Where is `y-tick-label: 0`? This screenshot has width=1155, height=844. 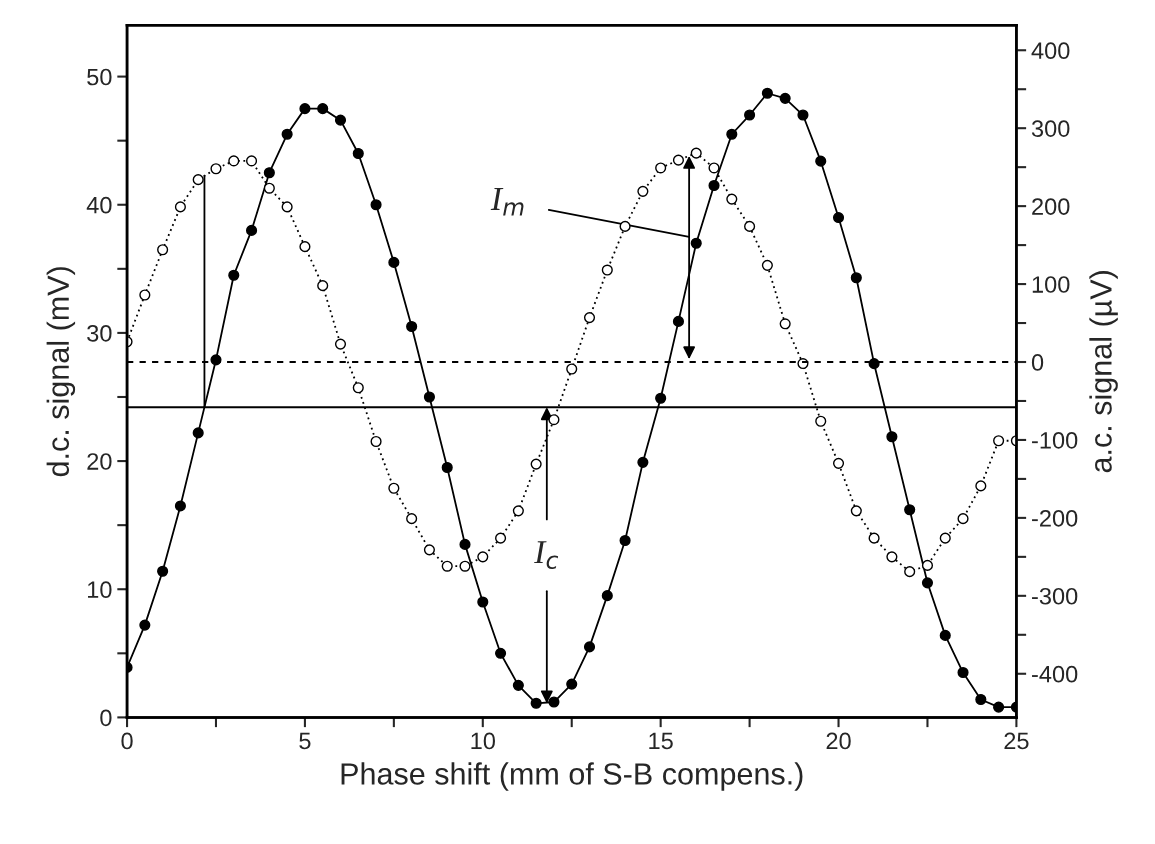 y-tick-label: 0 is located at coordinates (106, 718).